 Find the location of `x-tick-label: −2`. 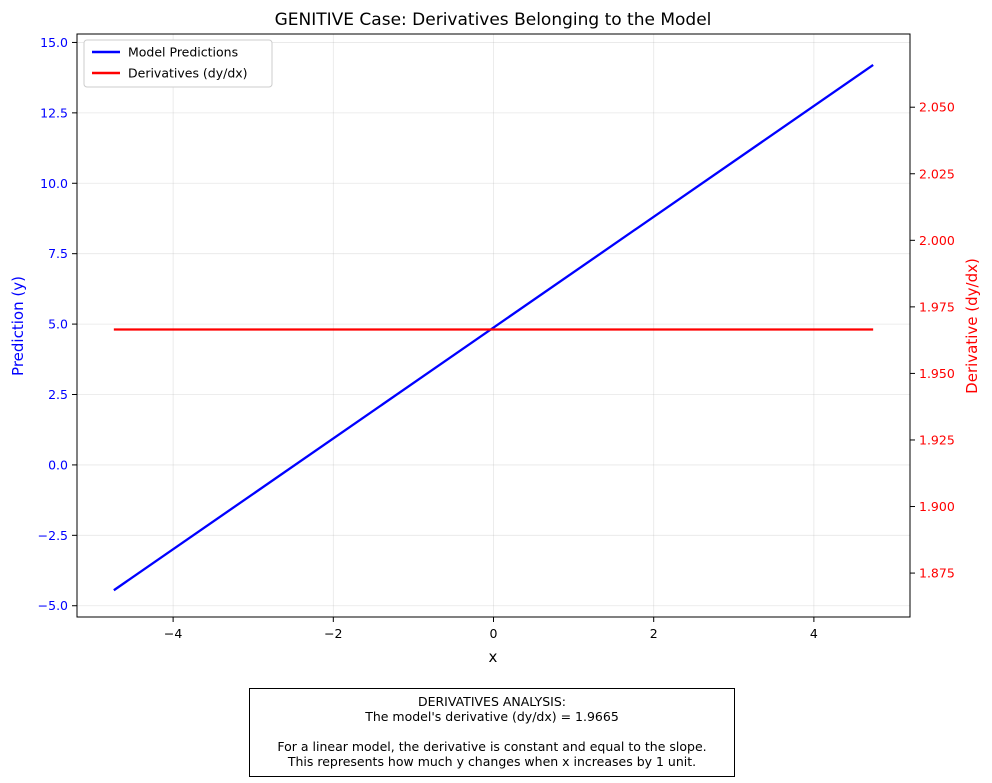

x-tick-label: −2 is located at coordinates (333, 633).